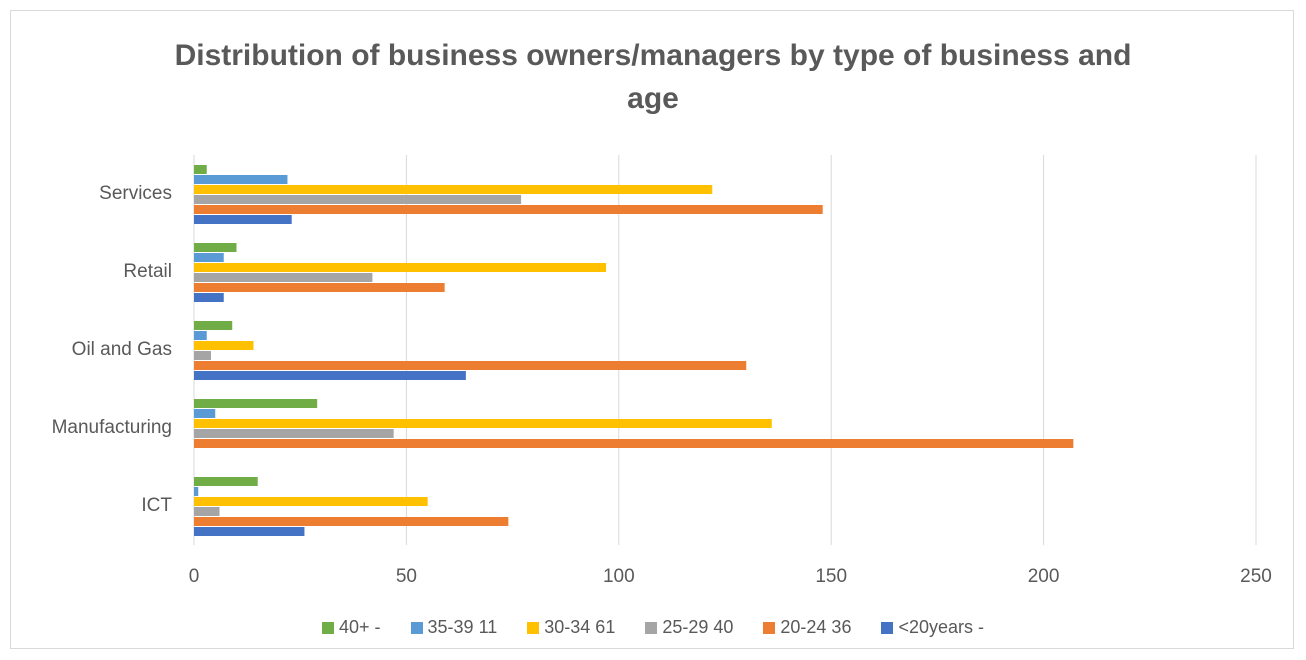 The width and height of the screenshot is (1306, 660). I want to click on legend-item: 20-24 36, so click(807, 627).